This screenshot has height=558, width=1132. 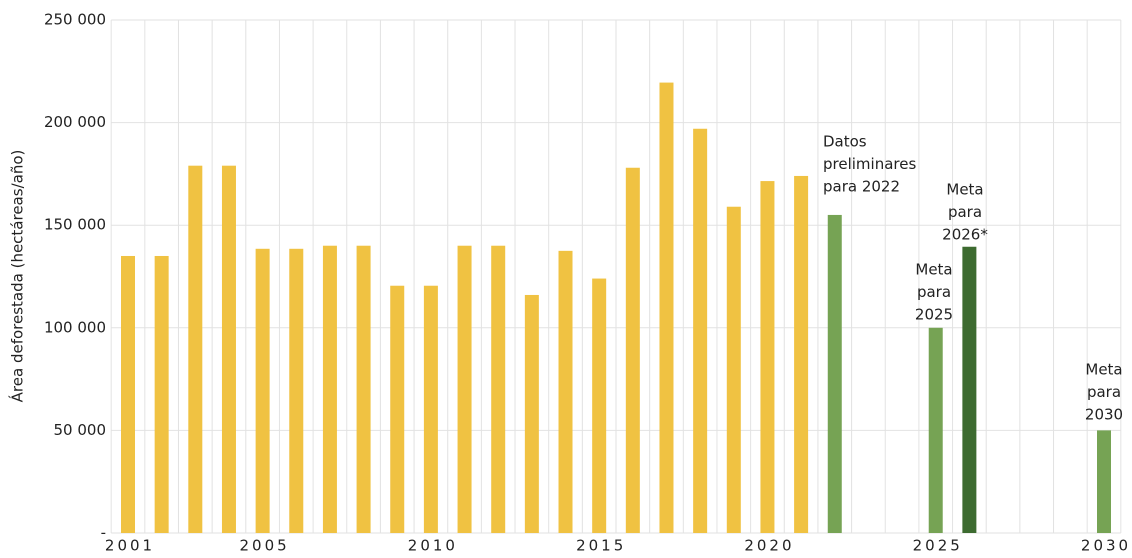 I want to click on annotation-line: preliminares, so click(x=869, y=164).